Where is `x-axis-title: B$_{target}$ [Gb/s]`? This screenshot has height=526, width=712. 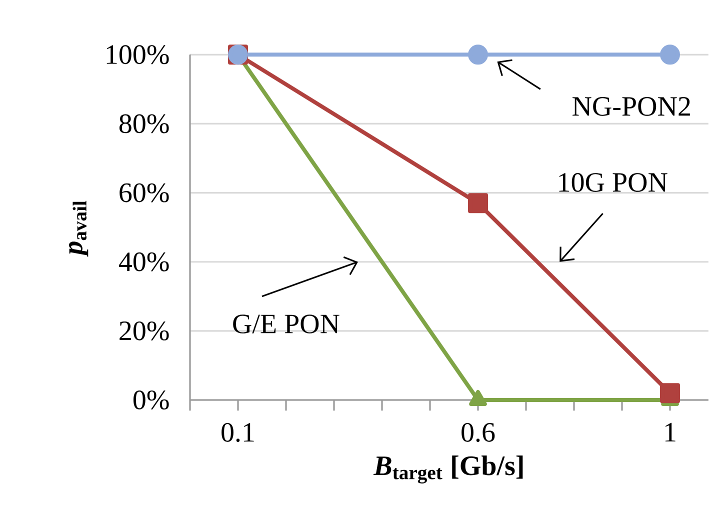 x-axis-title: B$_{target}$ [Gb/s] is located at coordinates (448, 470).